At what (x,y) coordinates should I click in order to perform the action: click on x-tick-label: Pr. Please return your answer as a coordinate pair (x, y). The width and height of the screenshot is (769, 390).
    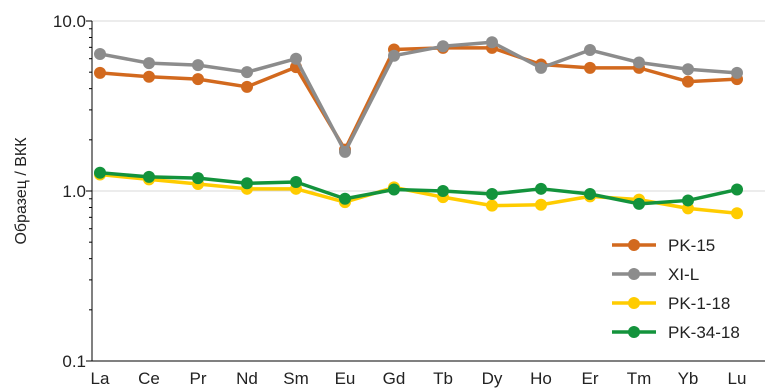
    Looking at the image, I should click on (198, 378).